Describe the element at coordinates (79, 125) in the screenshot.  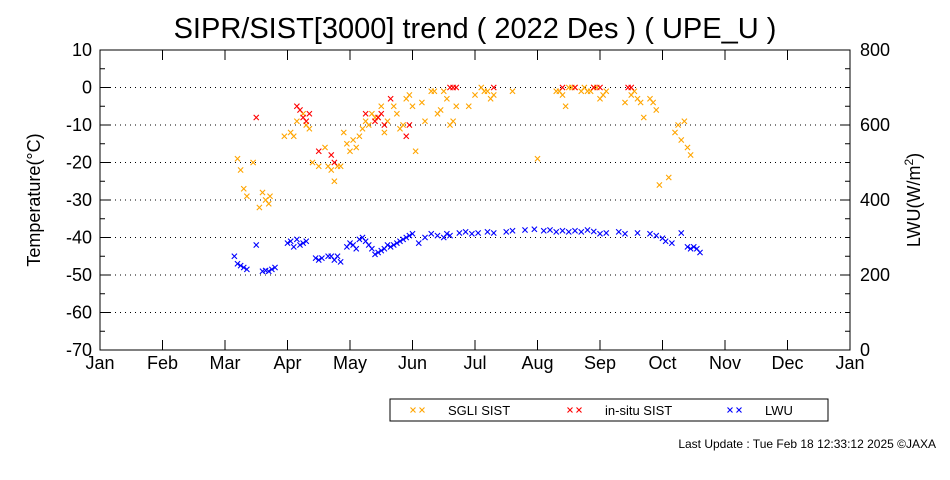
I see `y-tick-label: -10` at that location.